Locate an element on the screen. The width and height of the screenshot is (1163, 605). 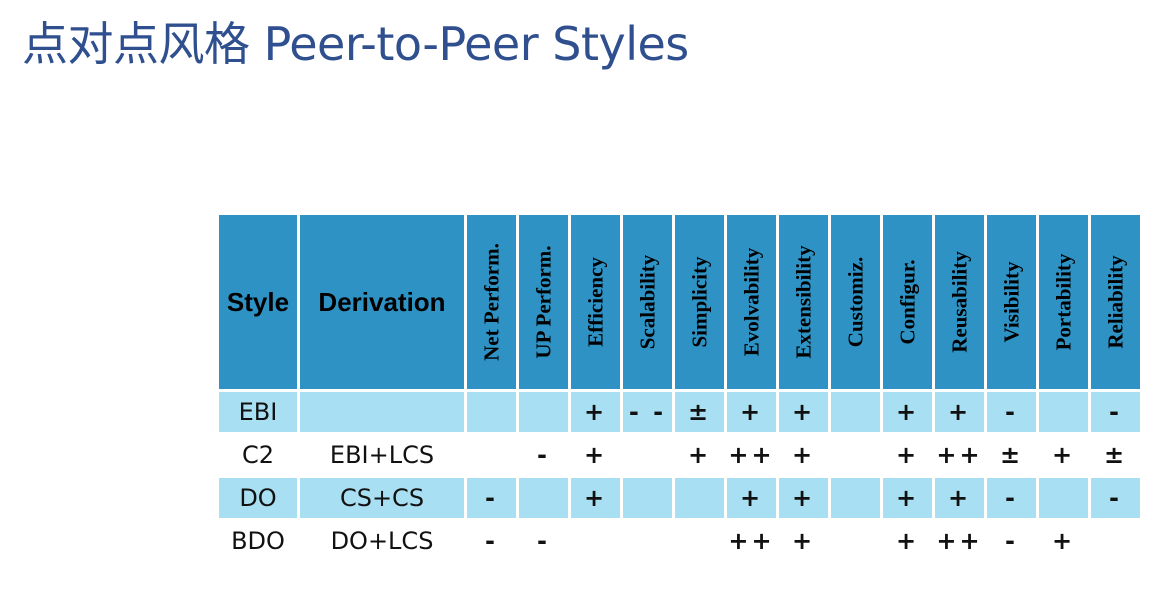
column-header-evolvability: Evolvability is located at coordinates (751, 302).